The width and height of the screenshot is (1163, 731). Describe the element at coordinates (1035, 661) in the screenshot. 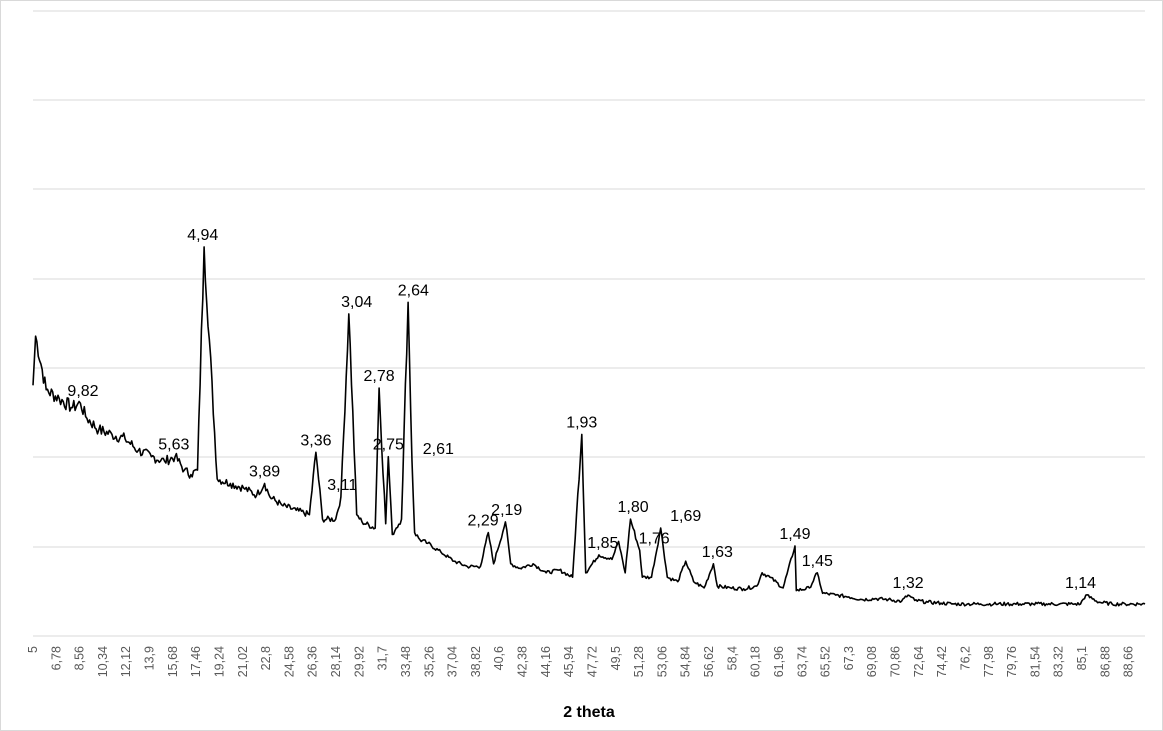

I see `x-tick-label: 81,54` at that location.